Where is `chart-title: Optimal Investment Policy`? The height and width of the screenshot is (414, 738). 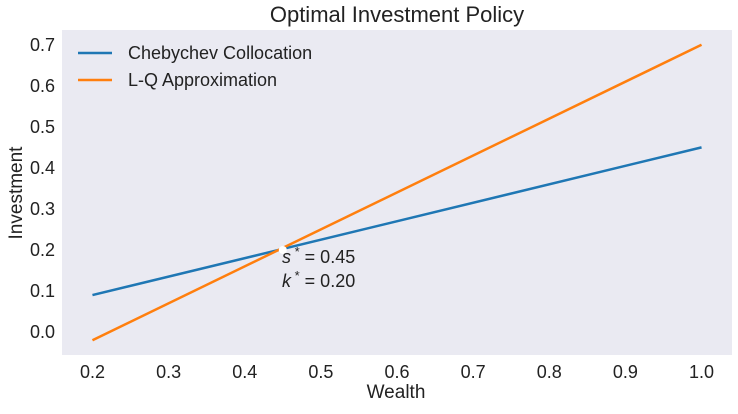 chart-title: Optimal Investment Policy is located at coordinates (397, 14).